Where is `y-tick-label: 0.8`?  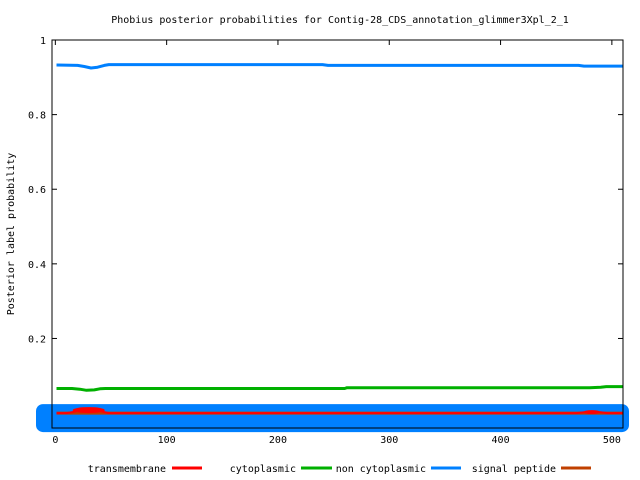 y-tick-label: 0.8 is located at coordinates (37, 116).